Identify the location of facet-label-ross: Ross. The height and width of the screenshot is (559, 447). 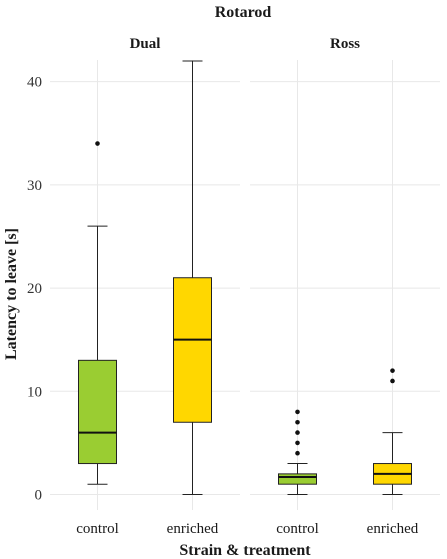
(345, 44).